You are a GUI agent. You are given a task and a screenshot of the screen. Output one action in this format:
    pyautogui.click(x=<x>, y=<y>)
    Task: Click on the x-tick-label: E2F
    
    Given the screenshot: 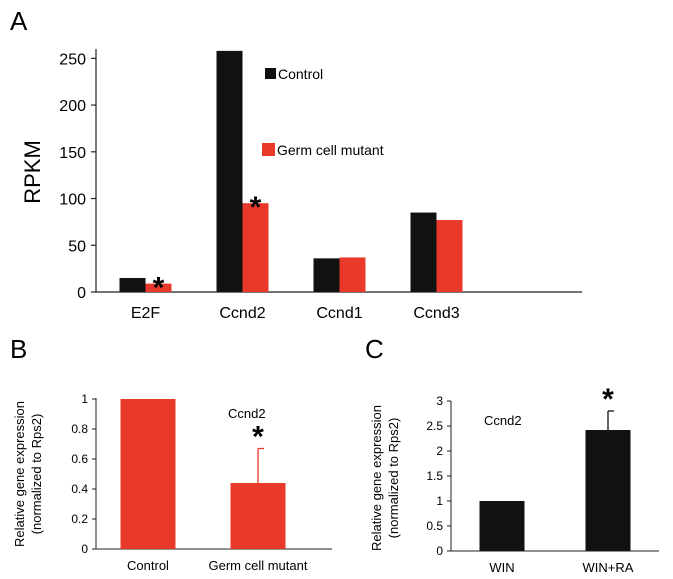 What is the action you would take?
    pyautogui.click(x=146, y=313)
    